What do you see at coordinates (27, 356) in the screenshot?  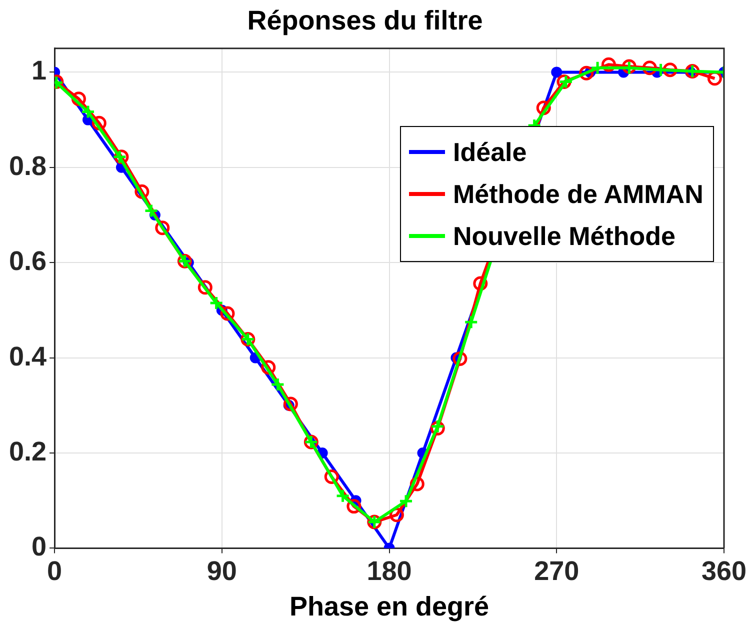 I see `y-tick-label: 0.4` at bounding box center [27, 356].